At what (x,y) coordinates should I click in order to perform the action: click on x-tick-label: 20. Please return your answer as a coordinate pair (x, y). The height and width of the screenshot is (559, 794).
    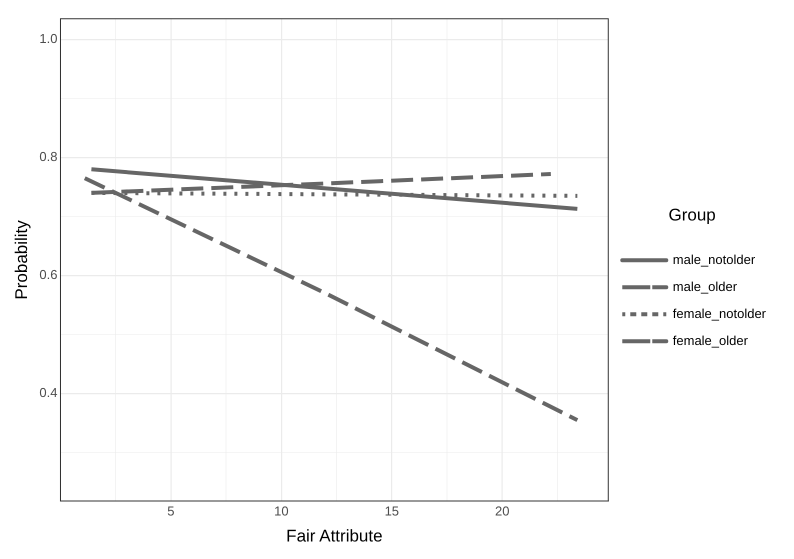
    Looking at the image, I should click on (502, 510).